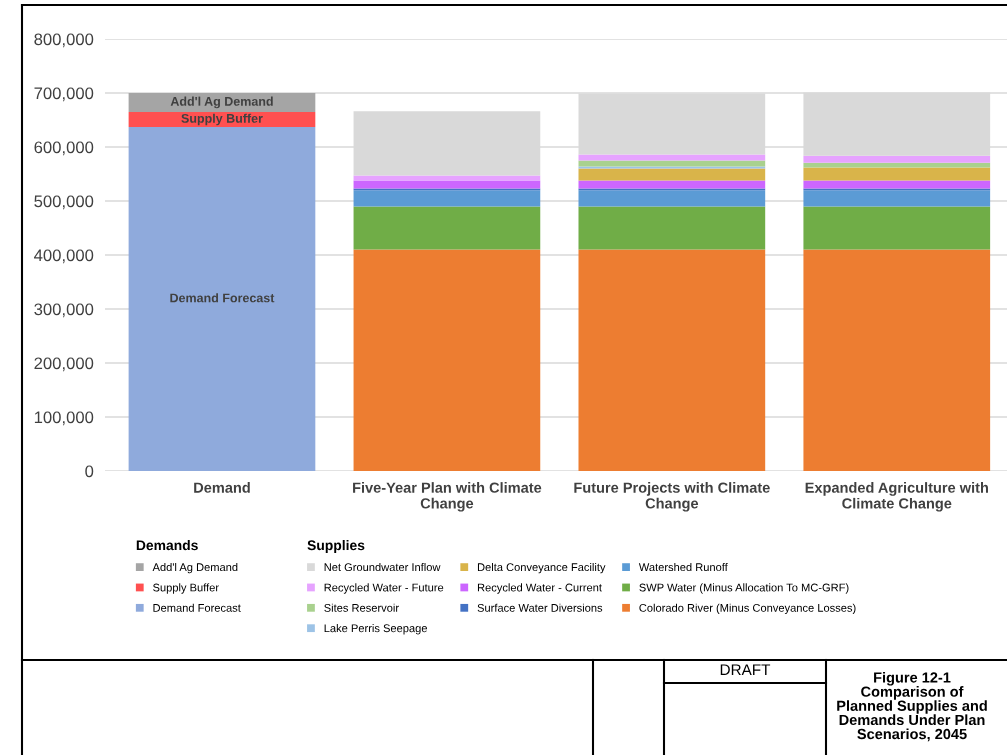  I want to click on legend-label: Watershed Runoff, so click(683, 567).